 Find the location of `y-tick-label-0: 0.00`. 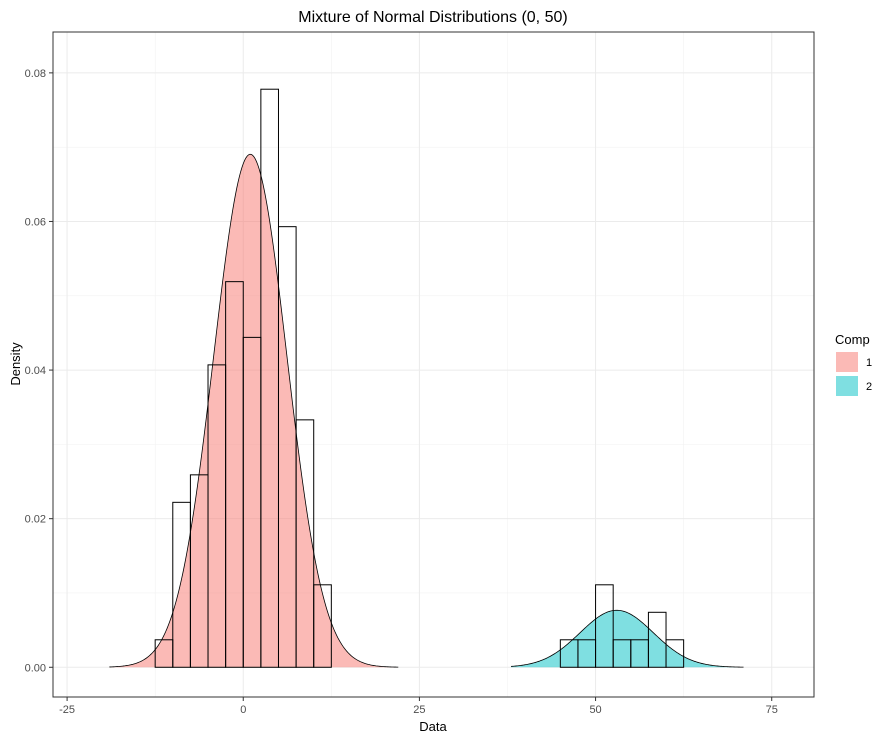

y-tick-label-0: 0.00 is located at coordinates (35, 668).